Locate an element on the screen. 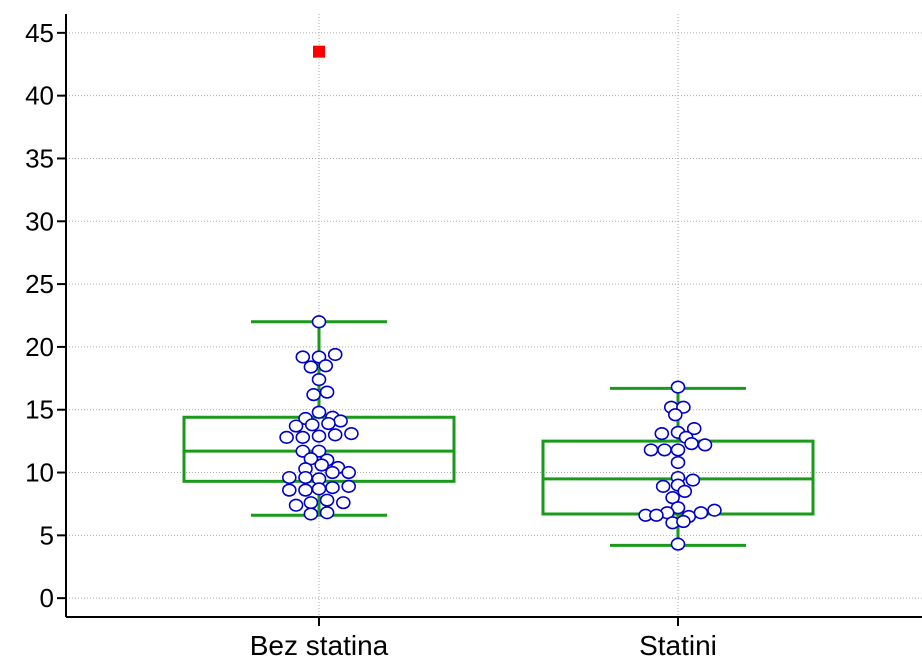 The height and width of the screenshot is (662, 922). y-tick-label: 20 is located at coordinates (39, 347).